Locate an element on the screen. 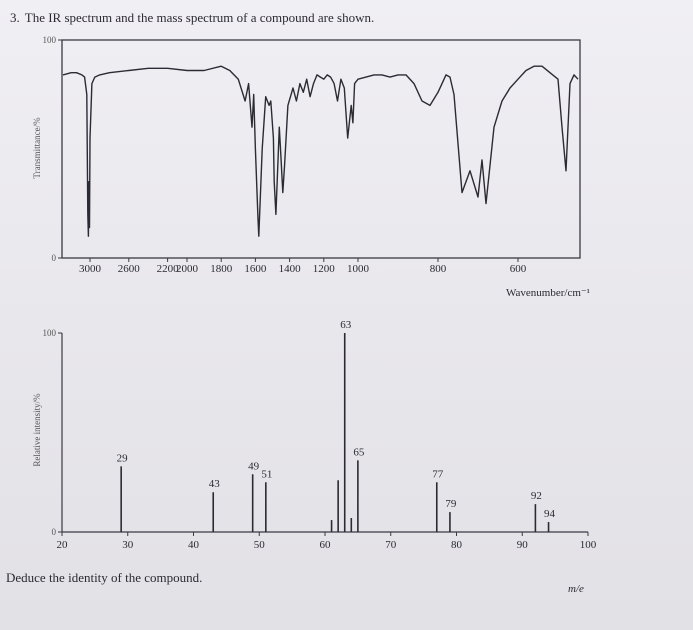 This screenshot has height=630, width=693. ir-x-tick-label: 3000 is located at coordinates (90, 269).